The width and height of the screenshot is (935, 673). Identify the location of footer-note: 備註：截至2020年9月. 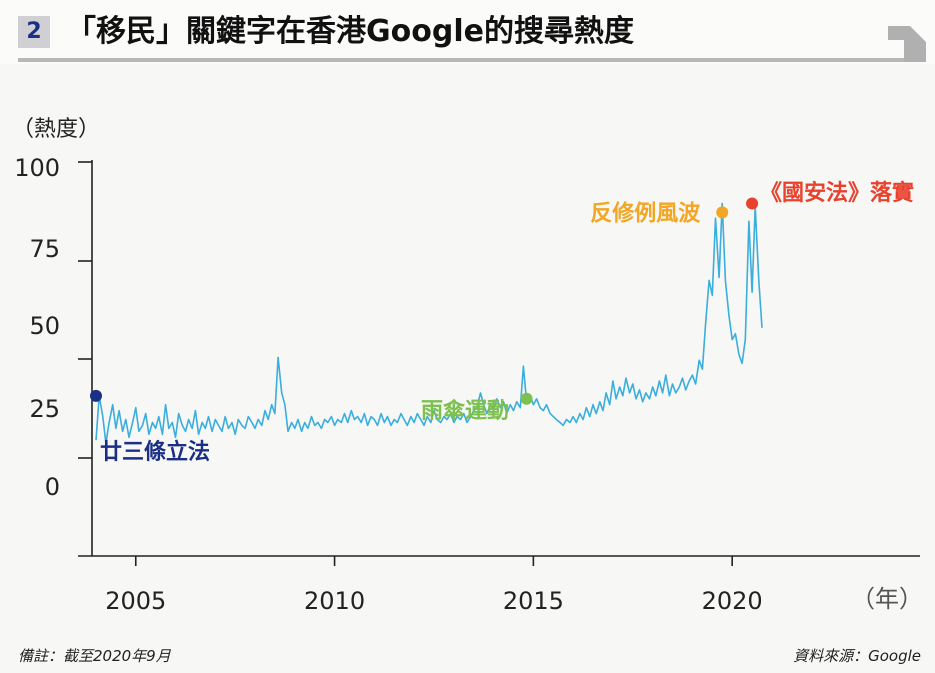
(94, 656).